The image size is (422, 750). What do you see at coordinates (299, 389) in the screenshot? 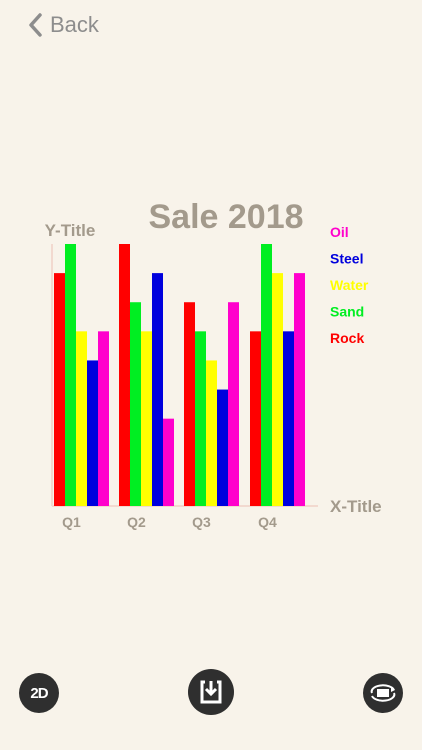
I see `bar-oil-q4` at bounding box center [299, 389].